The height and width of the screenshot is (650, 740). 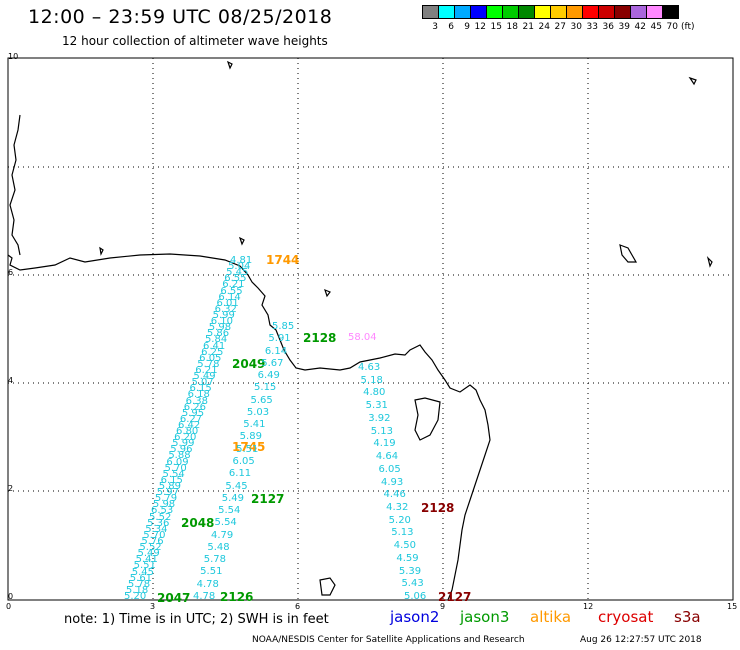 What do you see at coordinates (732, 606) in the screenshot?
I see `x-tick-15: 15` at bounding box center [732, 606].